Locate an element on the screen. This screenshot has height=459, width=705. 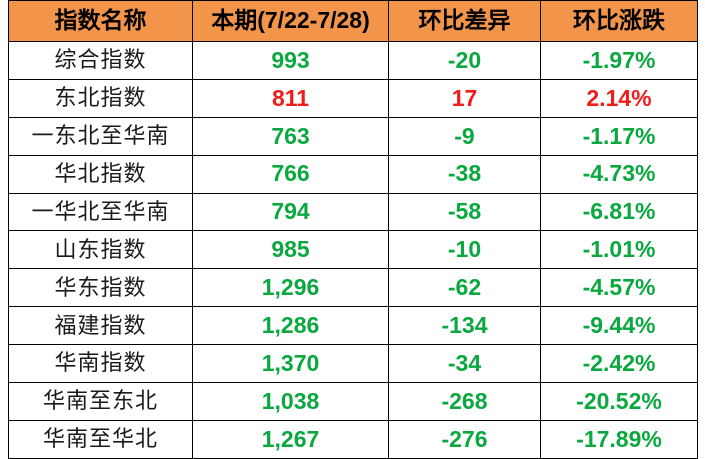
pct-value-cell: 2.14% is located at coordinates (619, 98).